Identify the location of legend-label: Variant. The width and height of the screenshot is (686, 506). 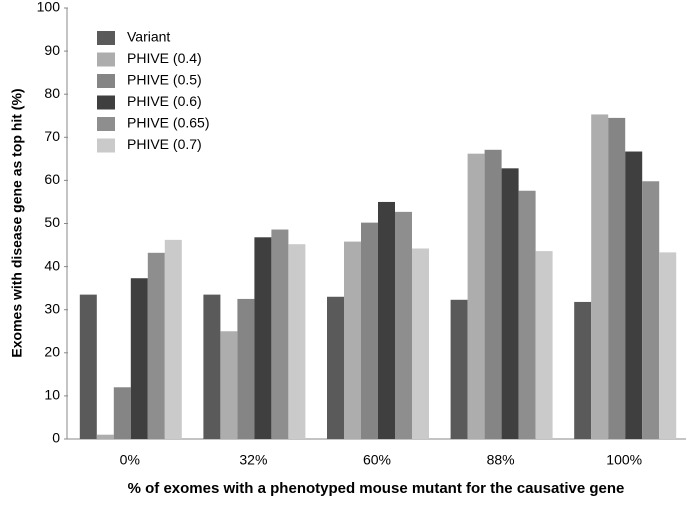
(148, 37).